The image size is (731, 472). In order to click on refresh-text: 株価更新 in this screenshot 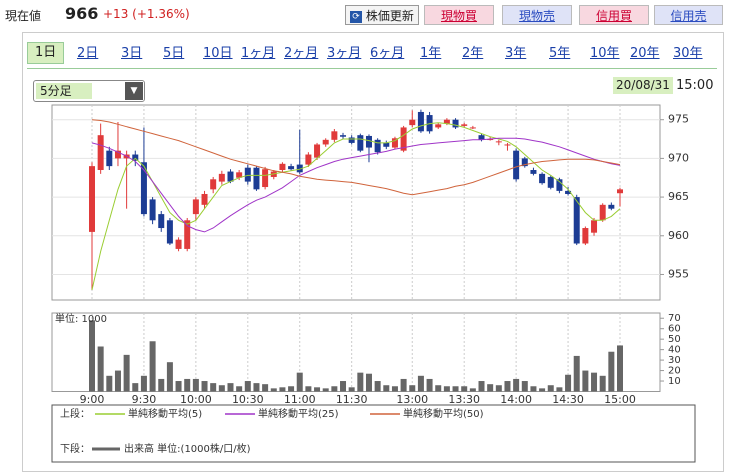, I will do `click(389, 16)`.